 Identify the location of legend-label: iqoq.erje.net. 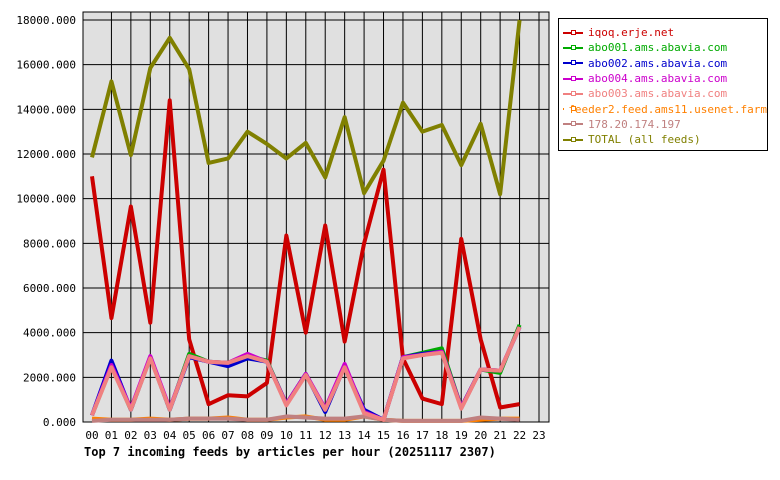
(631, 33).